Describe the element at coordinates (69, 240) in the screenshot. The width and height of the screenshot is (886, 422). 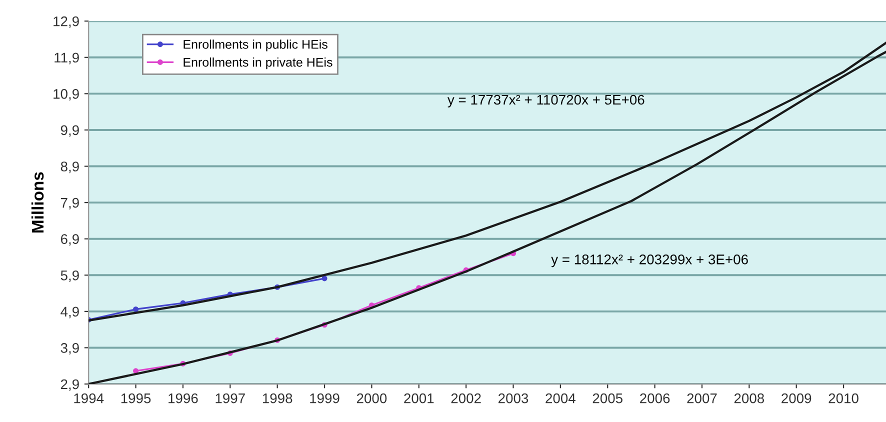
I see `y-tick-label: 6,9` at that location.